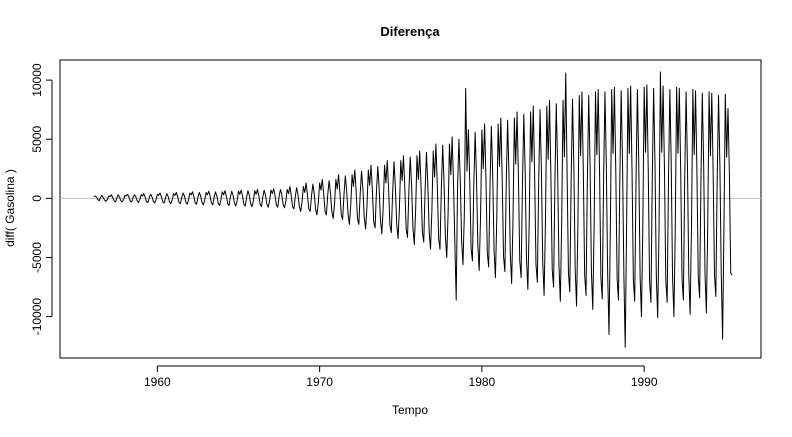 This screenshot has height=437, width=792. What do you see at coordinates (37, 257) in the screenshot?
I see `y-tick-label: -5000` at bounding box center [37, 257].